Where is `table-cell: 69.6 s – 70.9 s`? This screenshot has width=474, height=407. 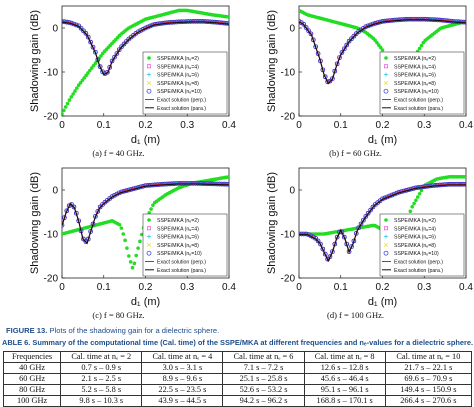 table-cell: 69.6 s – 70.9 s is located at coordinates (428, 379).